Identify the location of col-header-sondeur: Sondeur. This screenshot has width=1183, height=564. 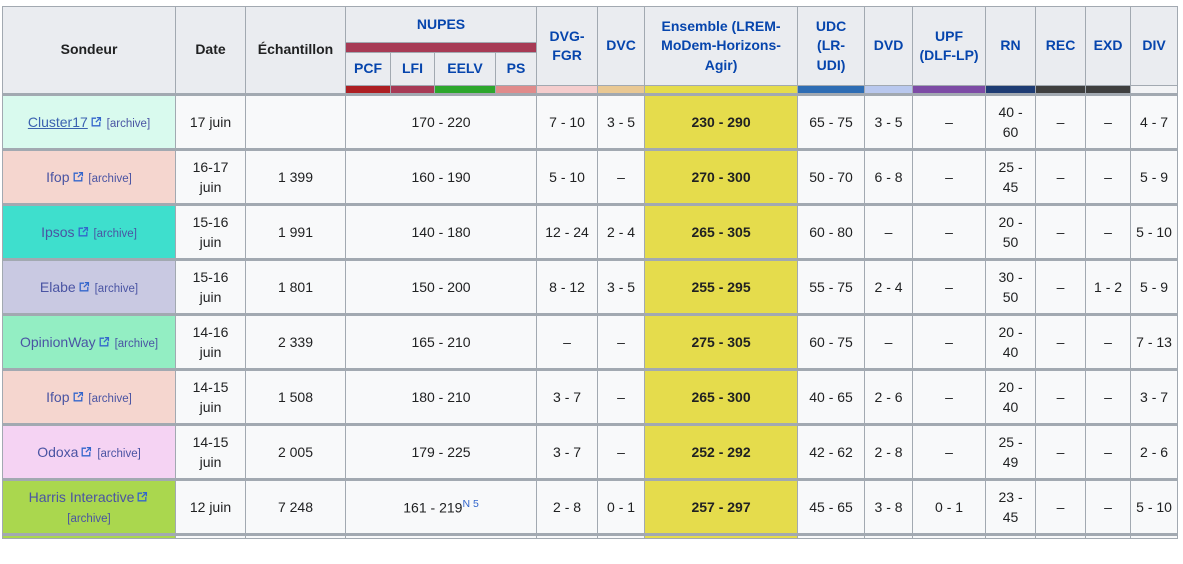
(89, 50).